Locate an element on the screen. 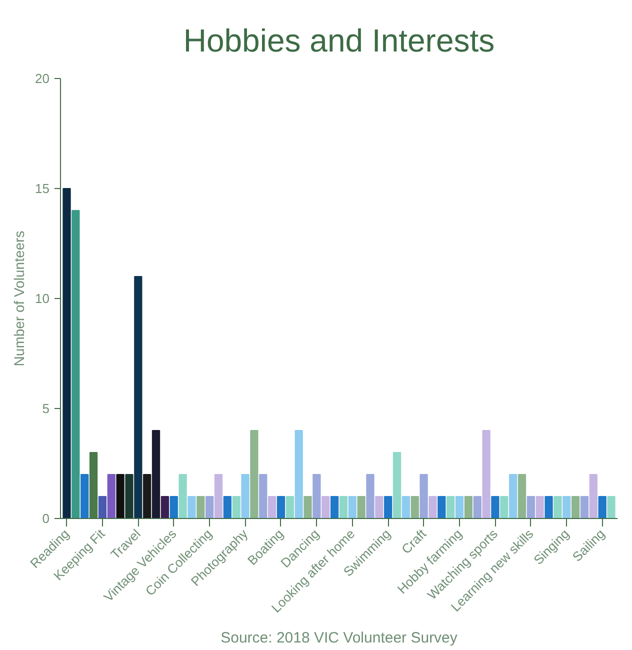 Image resolution: width=632 pixels, height=650 pixels. source-note: Source: 2018 VIC Volunteer Survey is located at coordinates (339, 638).